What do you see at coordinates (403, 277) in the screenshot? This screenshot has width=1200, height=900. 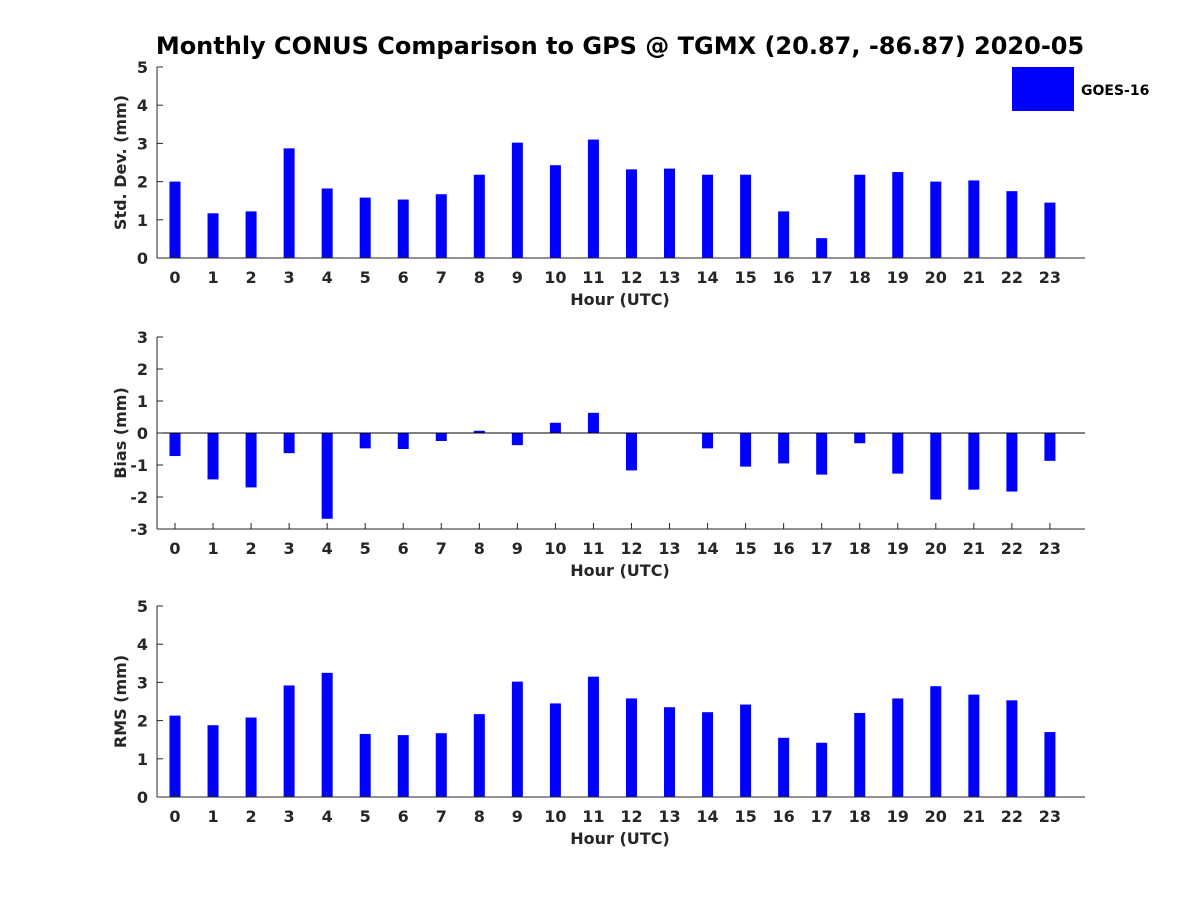 I see `std-xtick-label: 6` at bounding box center [403, 277].